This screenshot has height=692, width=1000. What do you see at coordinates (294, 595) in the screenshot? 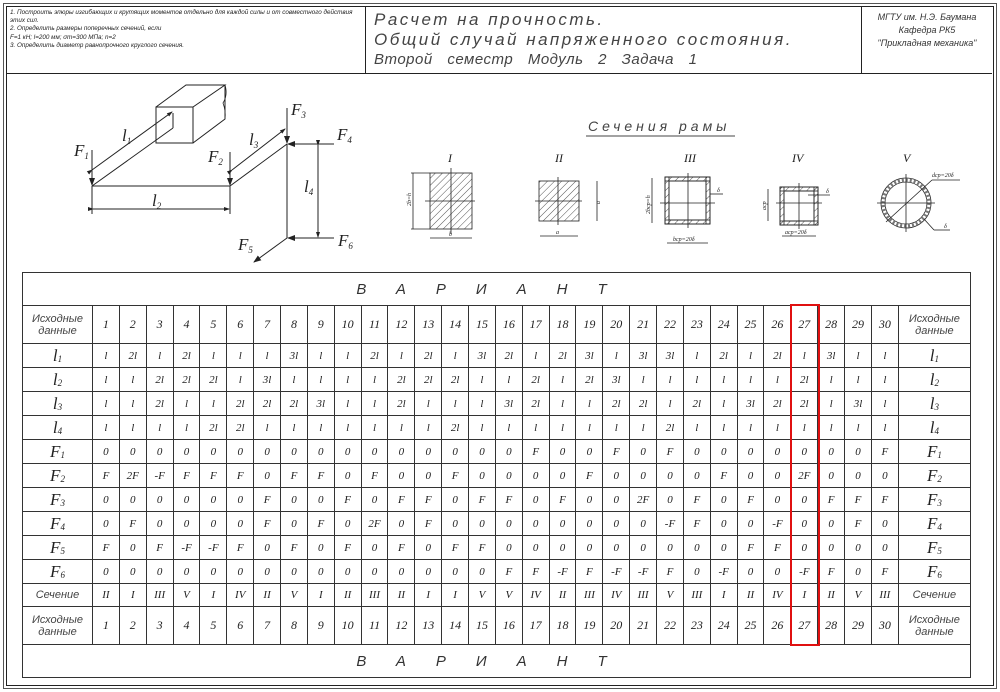
I see `section-cell: V` at bounding box center [294, 595].